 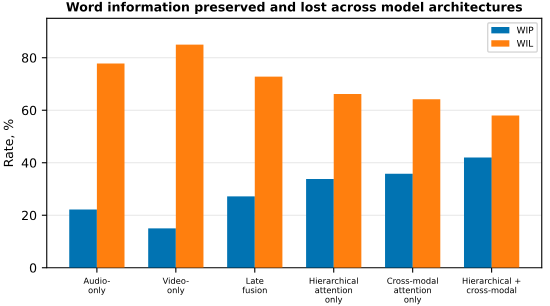 What do you see at coordinates (334, 290) in the screenshot?
I see `x-tick-label: Hierarchical attention only` at bounding box center [334, 290].